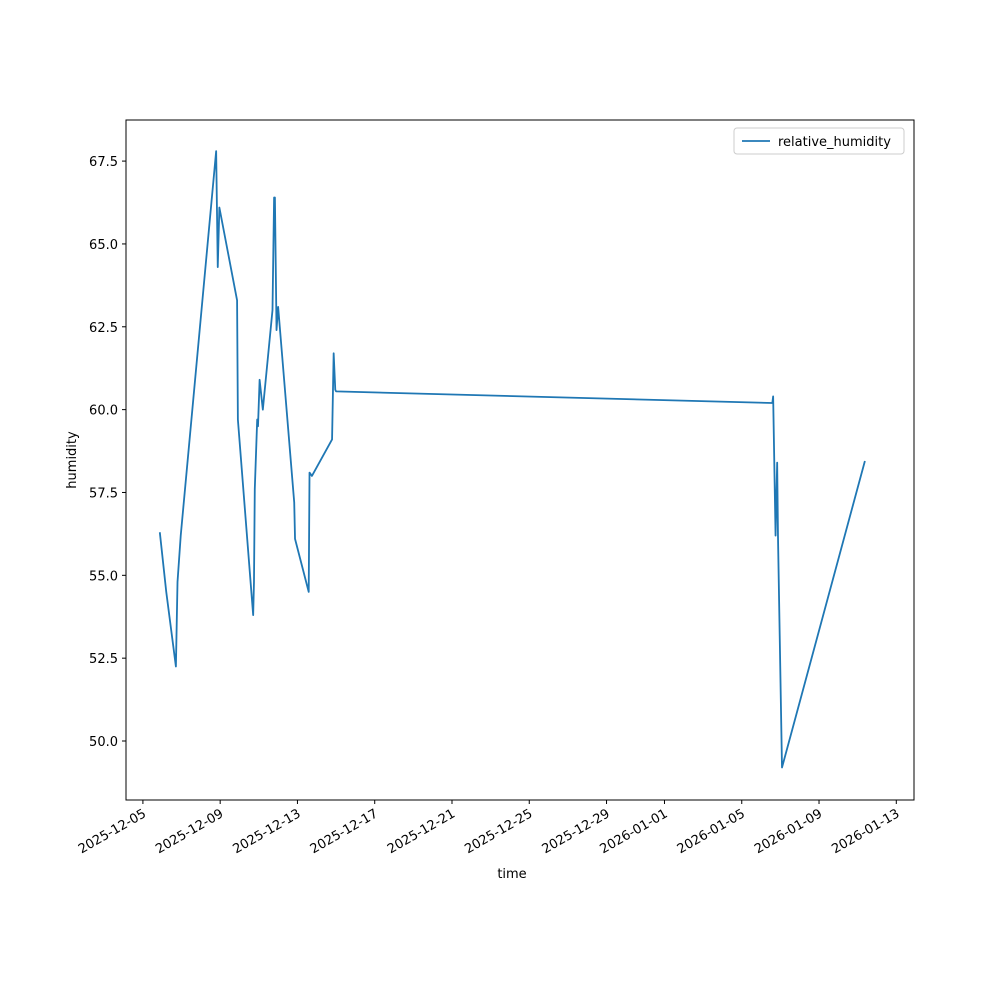 The image size is (1000, 1004). I want to click on y-tick-label: 60.0, so click(103, 411).